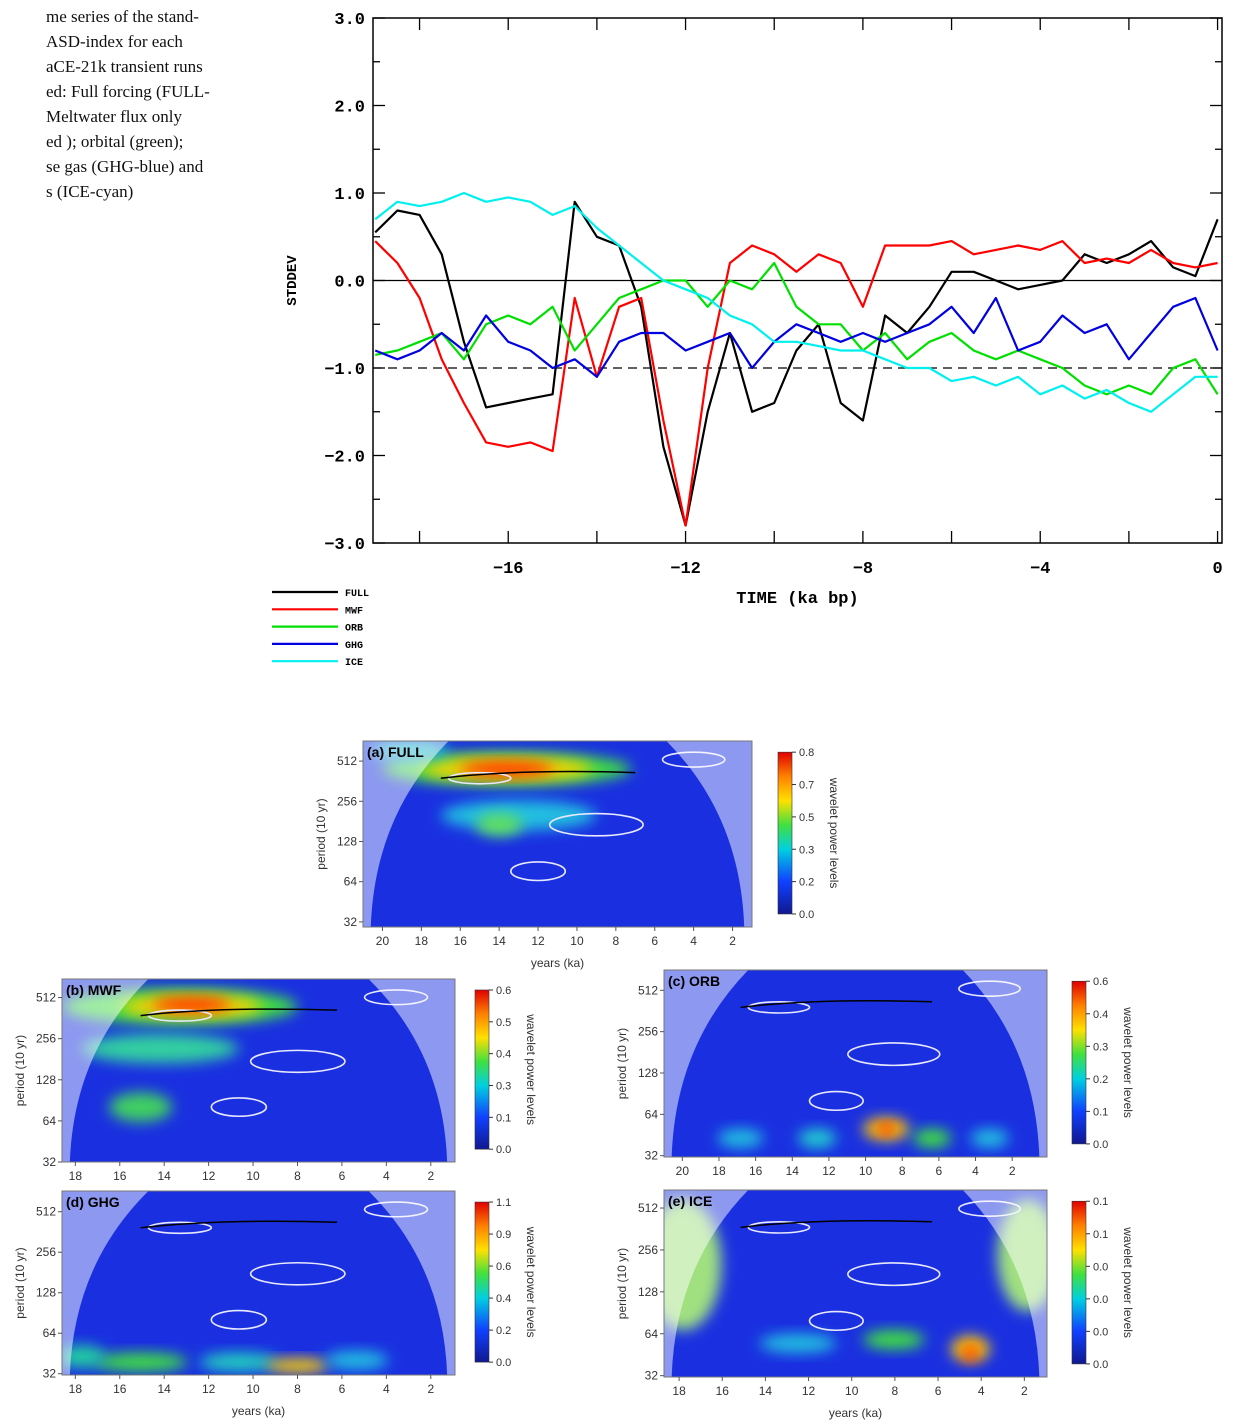 This screenshot has height=1424, width=1235. Describe the element at coordinates (344, 458) in the screenshot. I see `y-tick-label: −2.0` at that location.